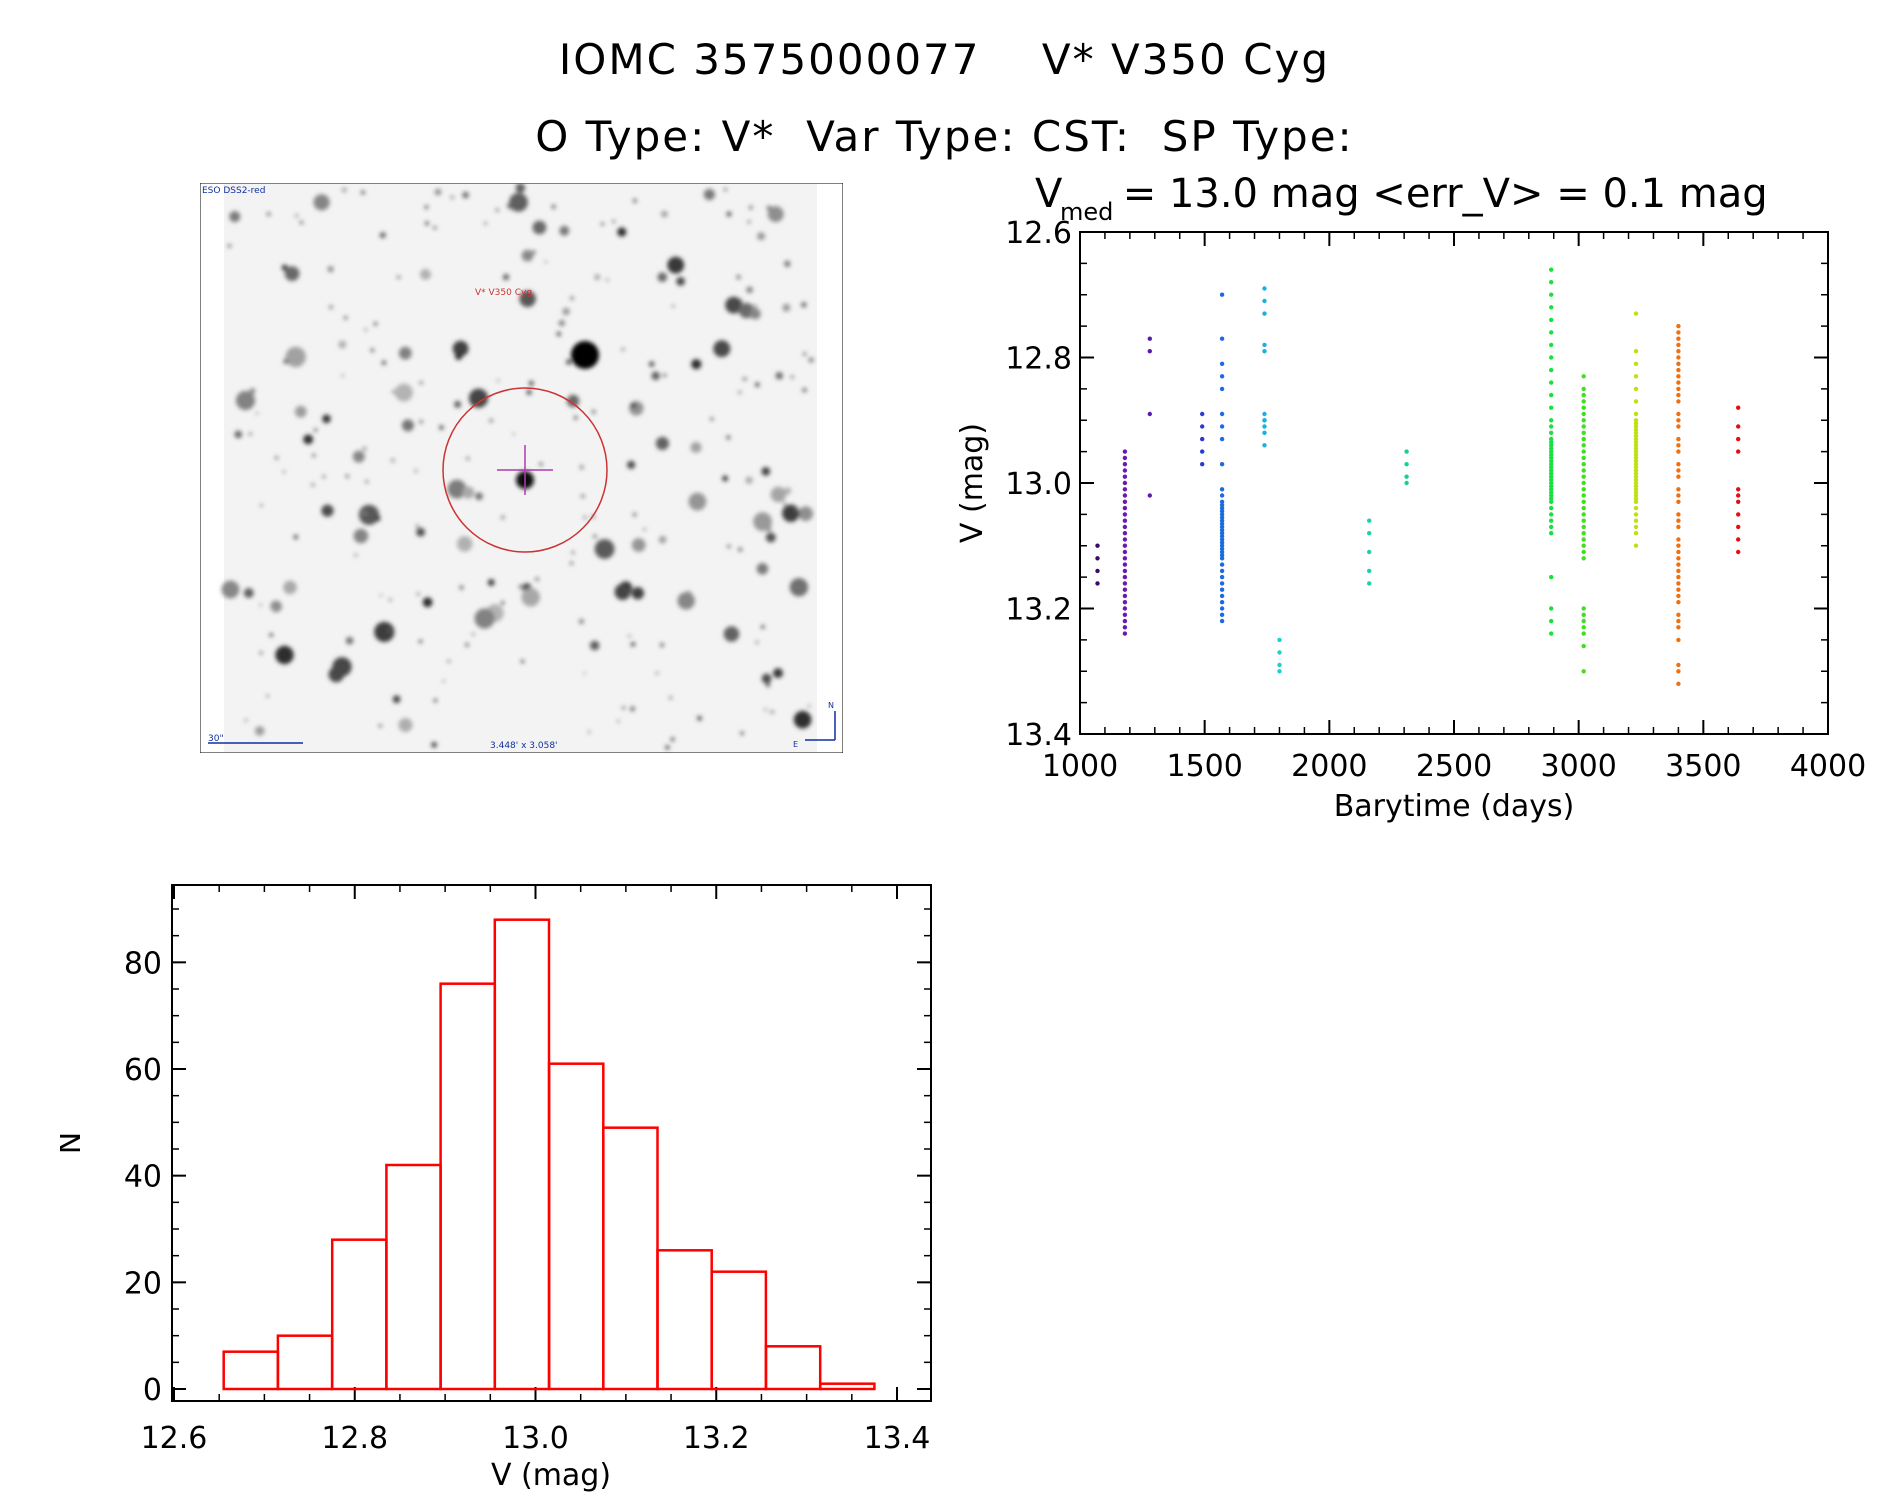 The width and height of the screenshot is (1889, 1494). What do you see at coordinates (1038, 233) in the screenshot?
I see `lc-ytick-label: 12.6` at bounding box center [1038, 233].